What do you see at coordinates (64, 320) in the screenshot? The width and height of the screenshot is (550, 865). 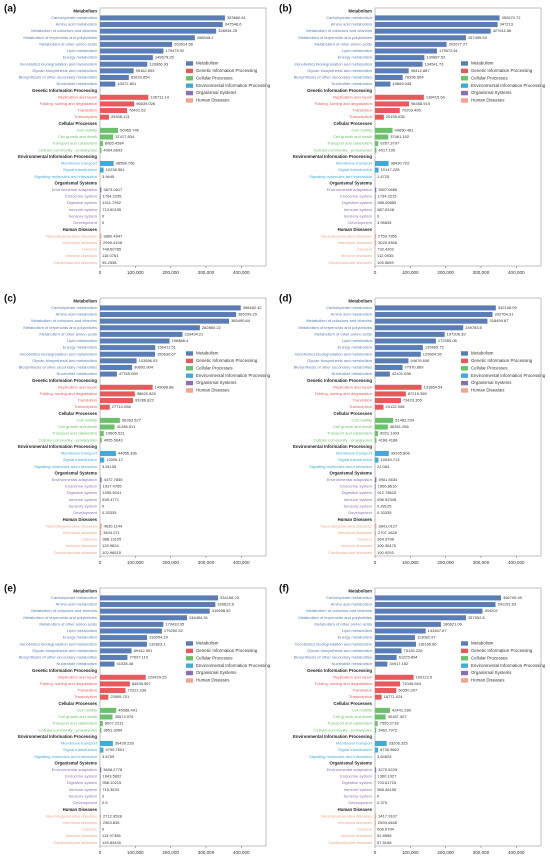 I see `category-label: Metabolism of cofactors and vitamins` at bounding box center [64, 320].